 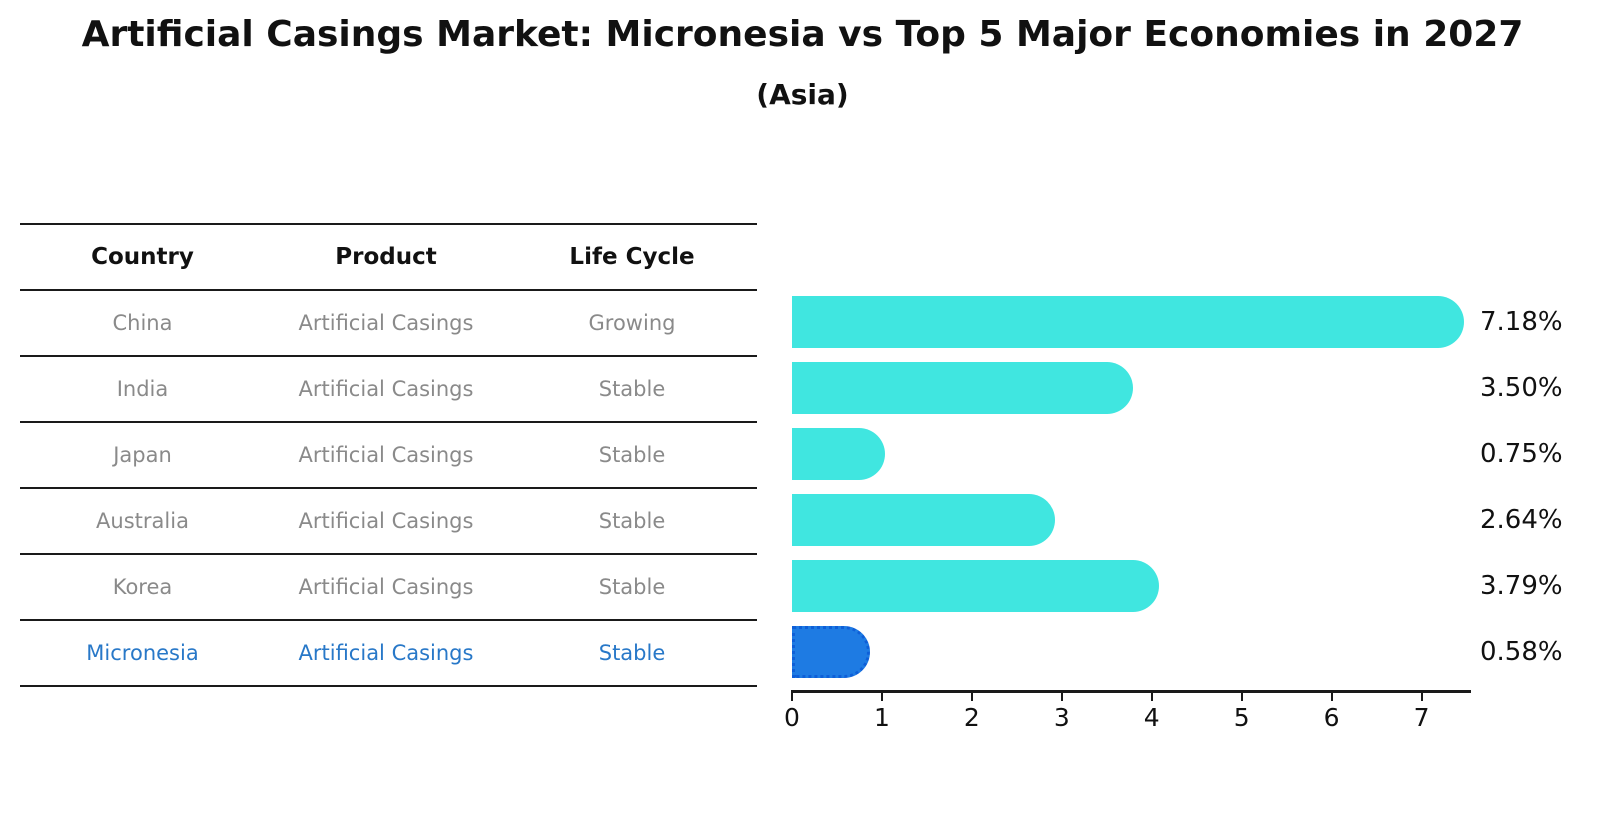 I want to click on table-row-australia: Australia Artificial Casings Stable, so click(x=388, y=522).